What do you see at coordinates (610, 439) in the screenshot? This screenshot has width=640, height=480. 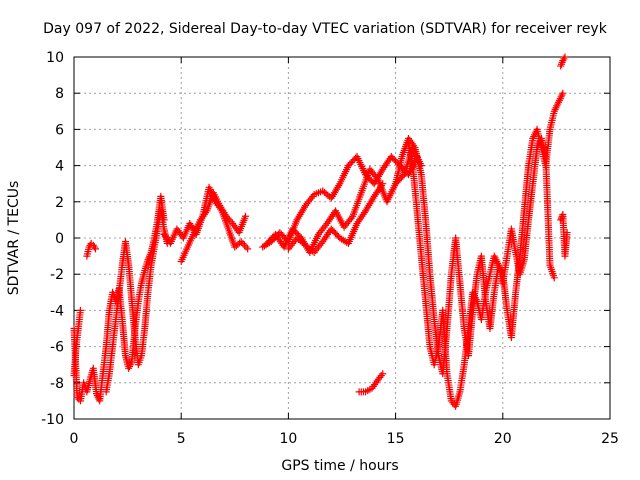 I see `x-tick-label: 25` at bounding box center [610, 439].